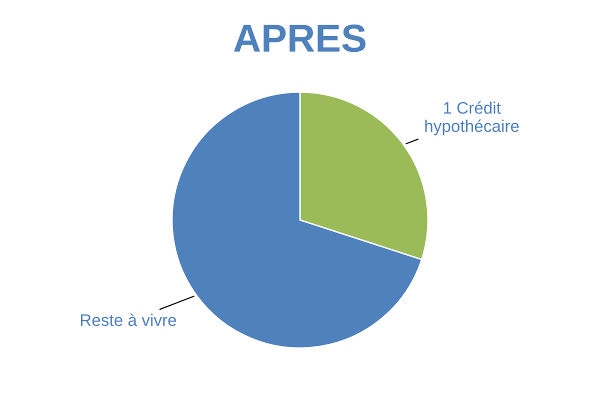 This screenshot has height=400, width=600. Describe the element at coordinates (128, 320) in the screenshot. I see `slice-label: Reste à vivre` at that location.